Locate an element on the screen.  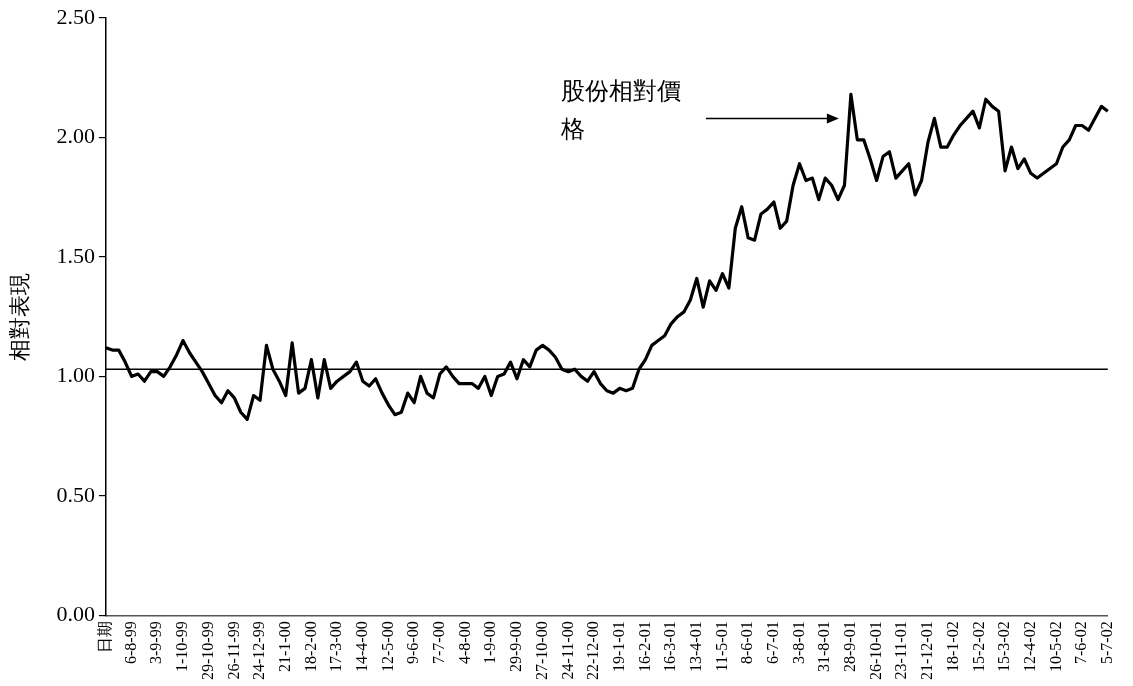
x-tick-label: 19-1-01 is located at coordinates (618, 646).